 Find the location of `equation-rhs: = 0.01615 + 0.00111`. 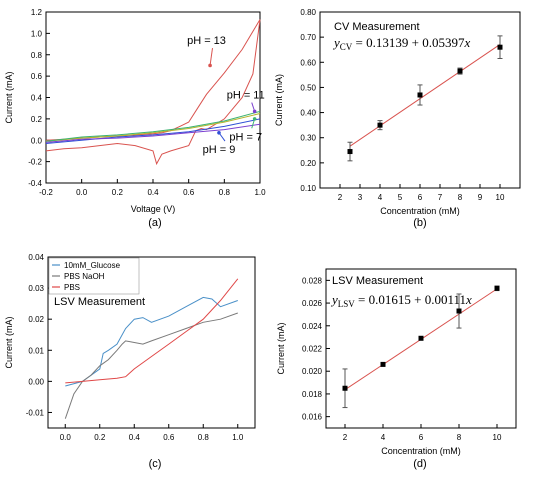

equation-rhs: = 0.01615 + 0.00111 is located at coordinates (410, 299).